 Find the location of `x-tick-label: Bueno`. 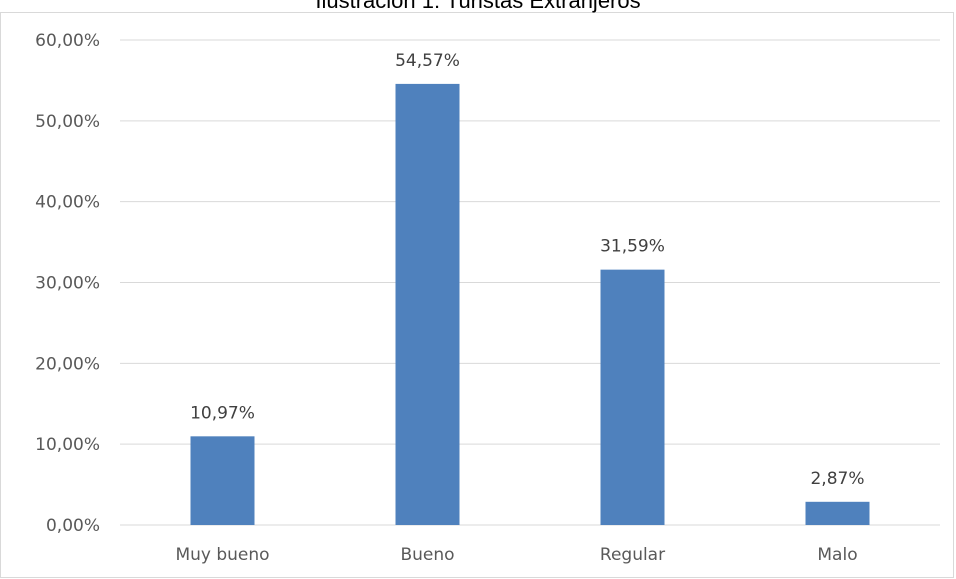

x-tick-label: Bueno is located at coordinates (427, 555).